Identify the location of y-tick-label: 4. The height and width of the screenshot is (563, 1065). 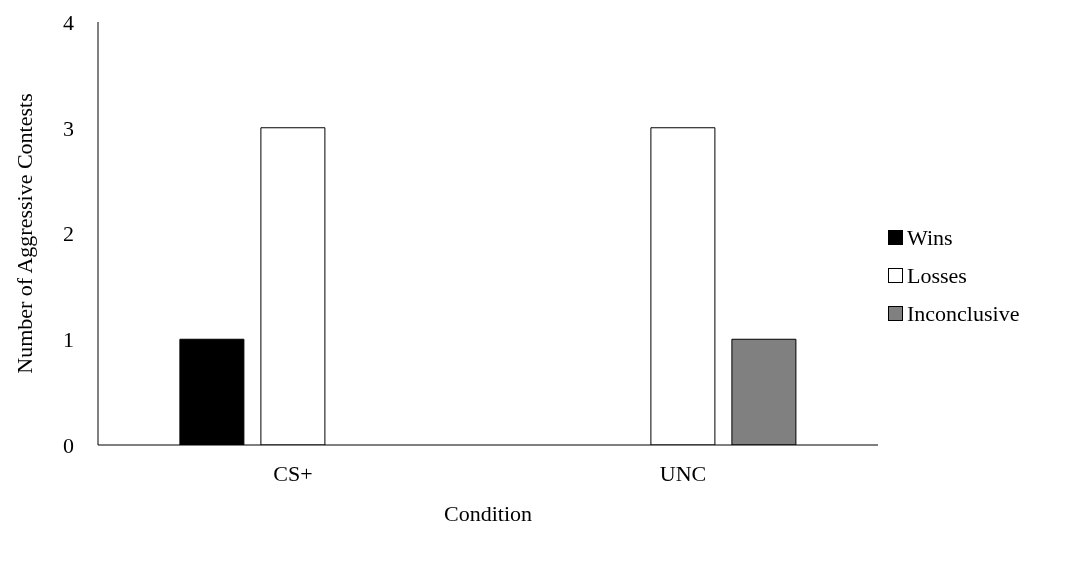
(68, 22).